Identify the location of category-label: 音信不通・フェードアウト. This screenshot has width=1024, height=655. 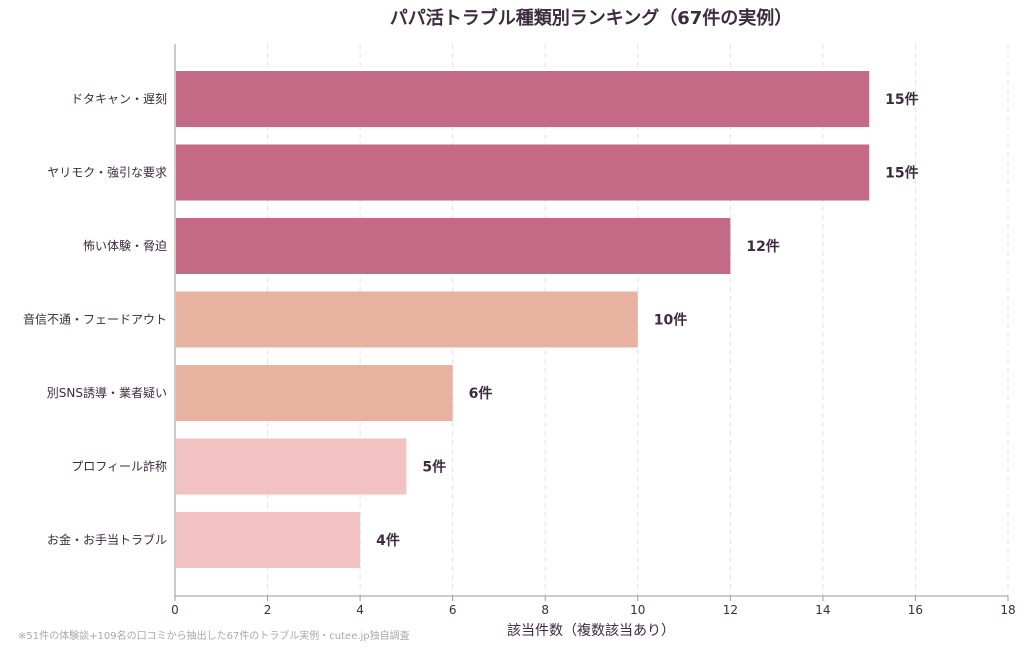
(95, 319).